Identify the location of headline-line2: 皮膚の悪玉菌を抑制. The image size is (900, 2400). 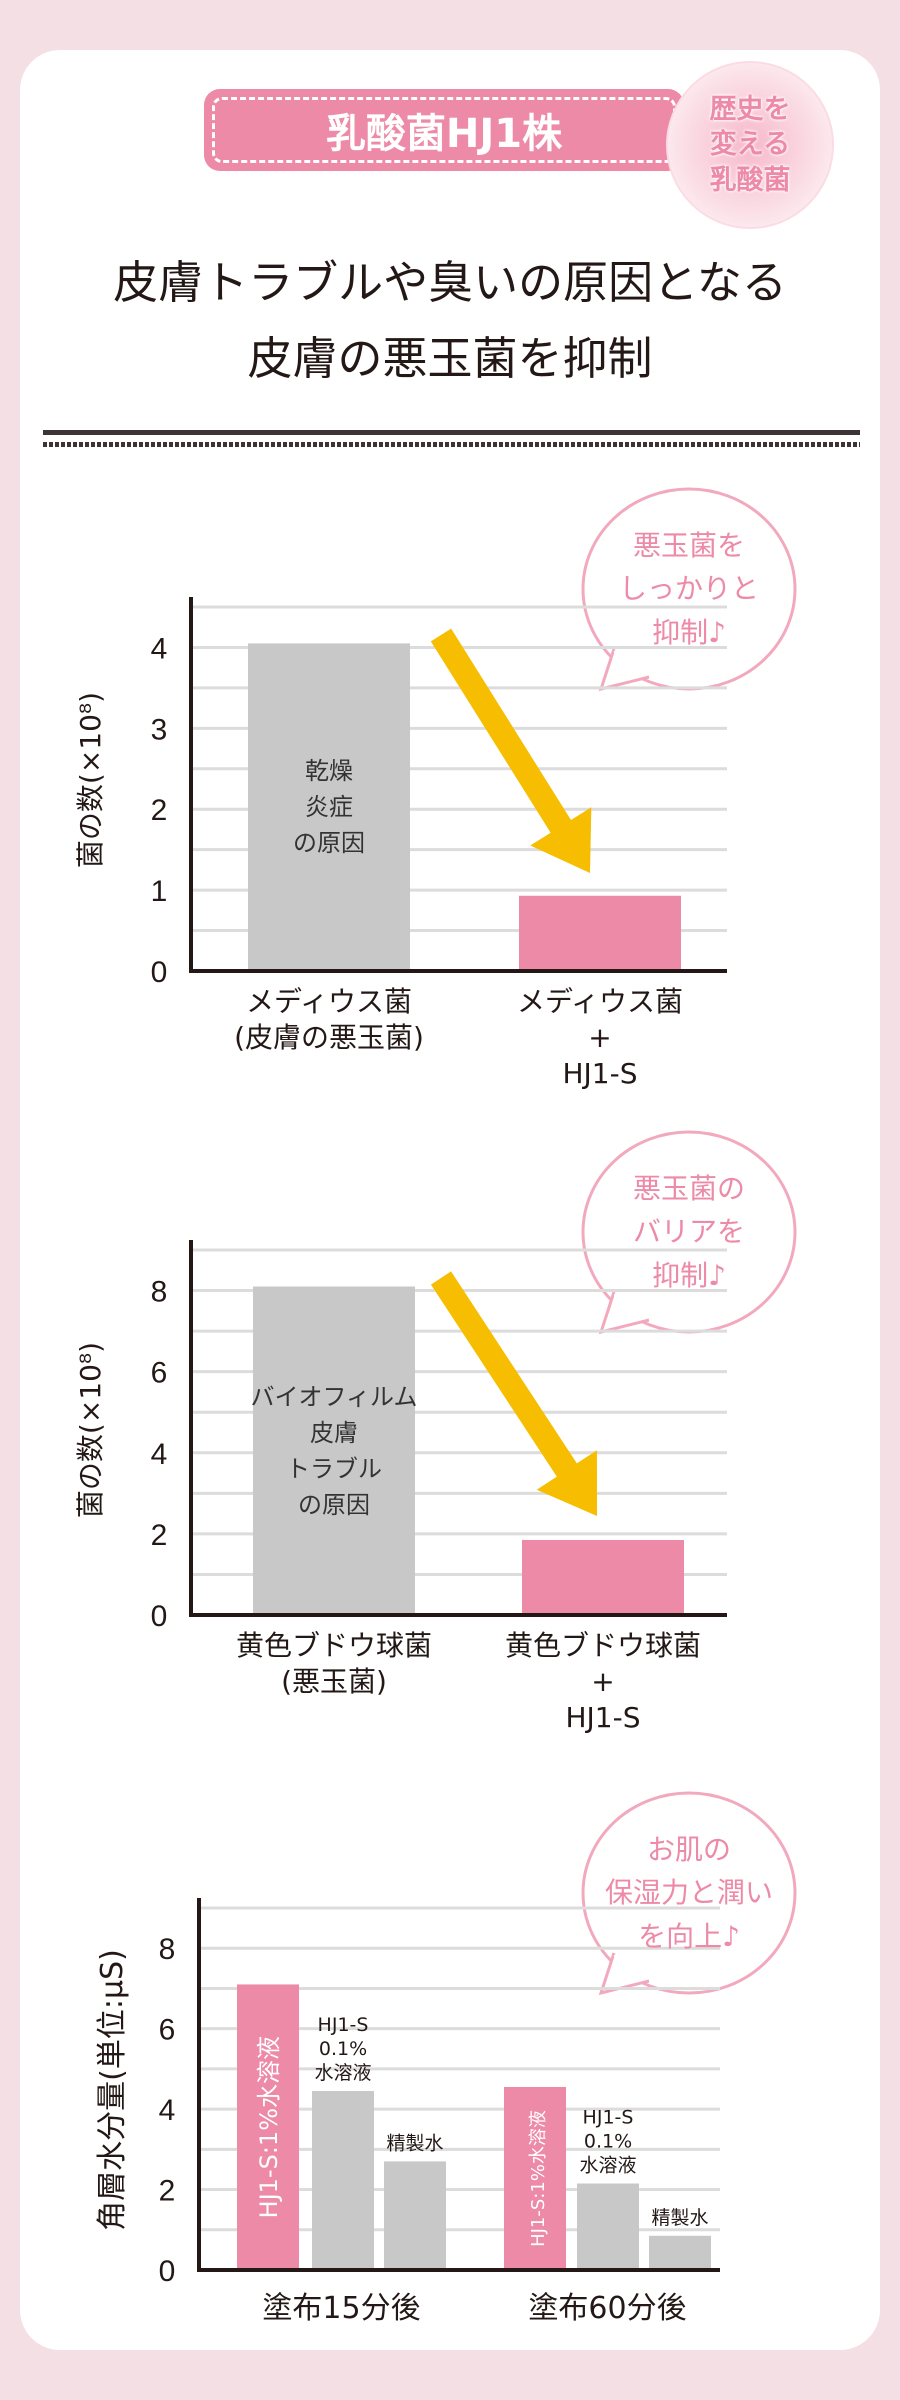
(450, 358).